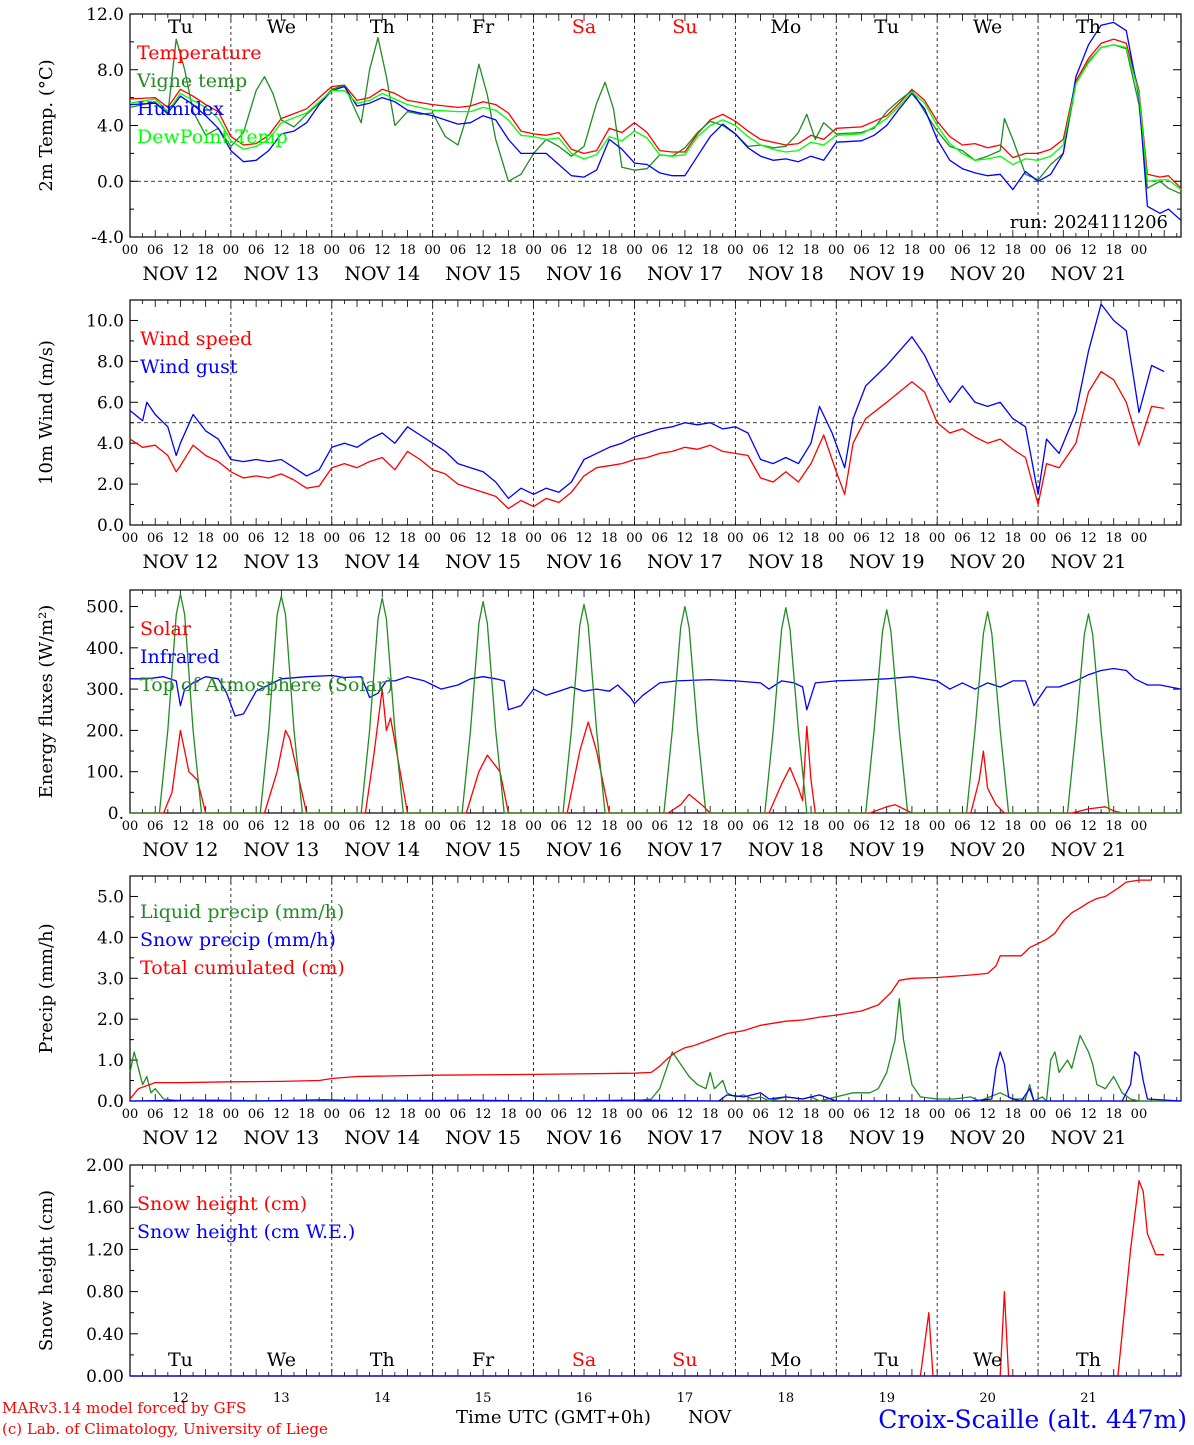 The image size is (1194, 1445). What do you see at coordinates (238, 940) in the screenshot?
I see `legend-entry: Snow precip (mm/h)` at bounding box center [238, 940].